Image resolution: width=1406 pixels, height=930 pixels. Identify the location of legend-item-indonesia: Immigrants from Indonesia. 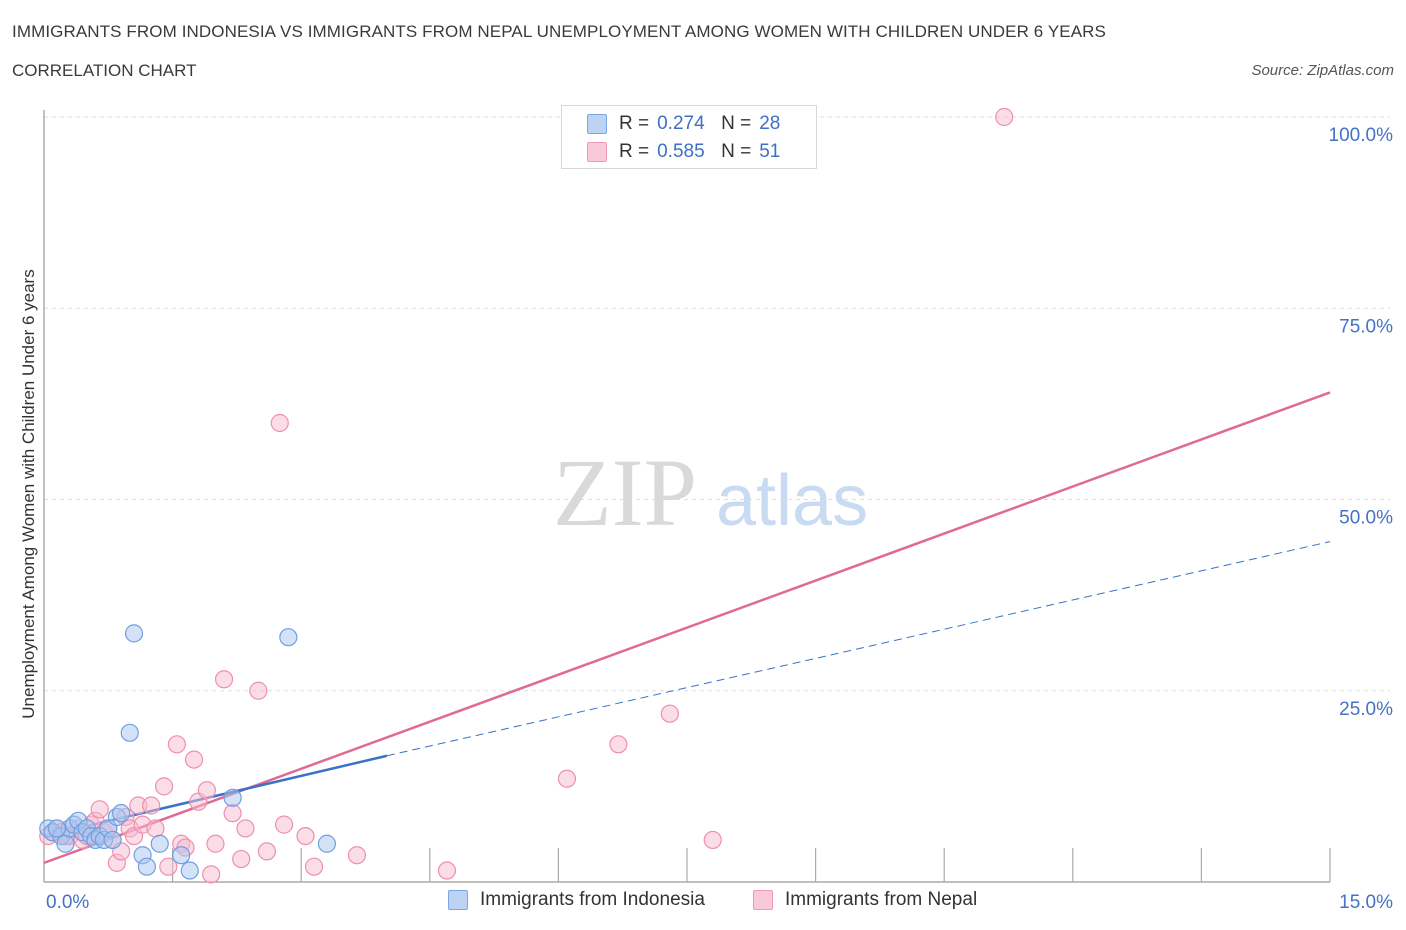
(576, 900).